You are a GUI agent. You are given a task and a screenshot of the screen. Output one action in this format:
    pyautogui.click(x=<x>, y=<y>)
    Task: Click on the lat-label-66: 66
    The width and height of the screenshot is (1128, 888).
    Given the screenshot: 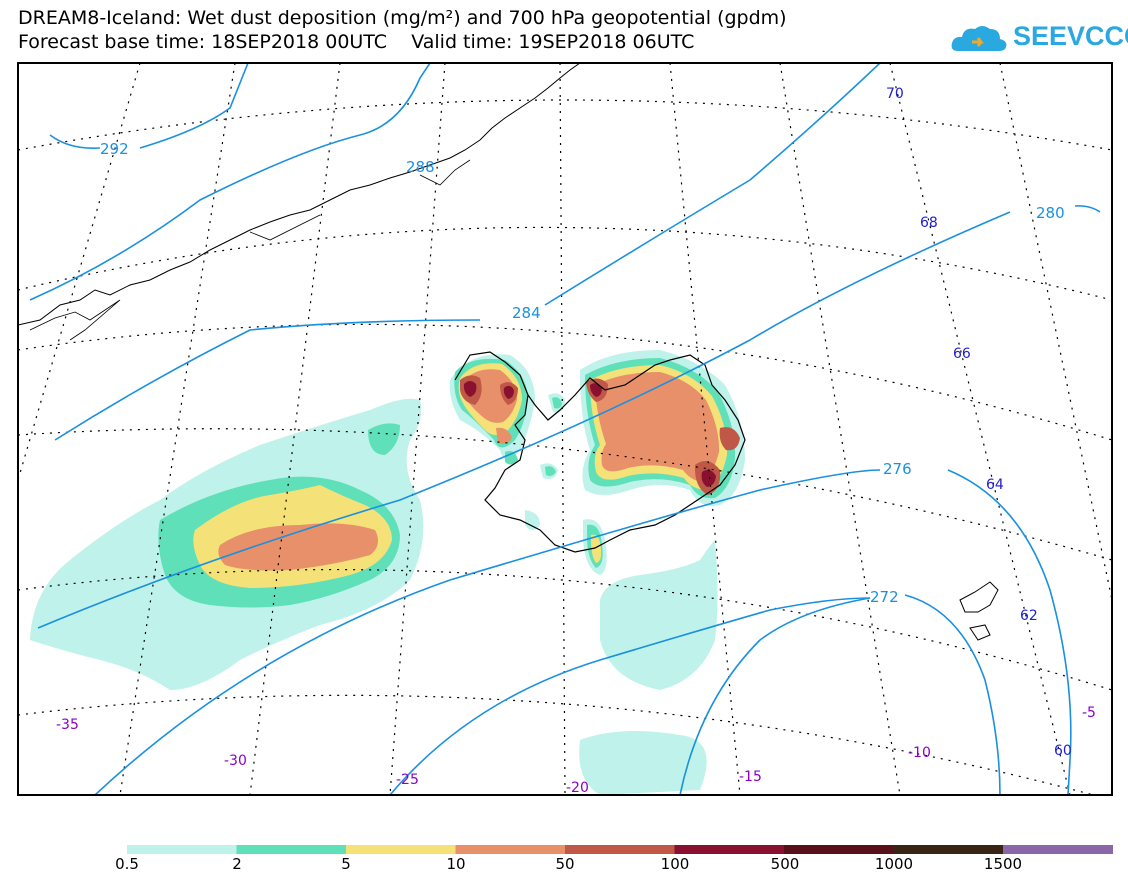 What is the action you would take?
    pyautogui.click(x=962, y=354)
    